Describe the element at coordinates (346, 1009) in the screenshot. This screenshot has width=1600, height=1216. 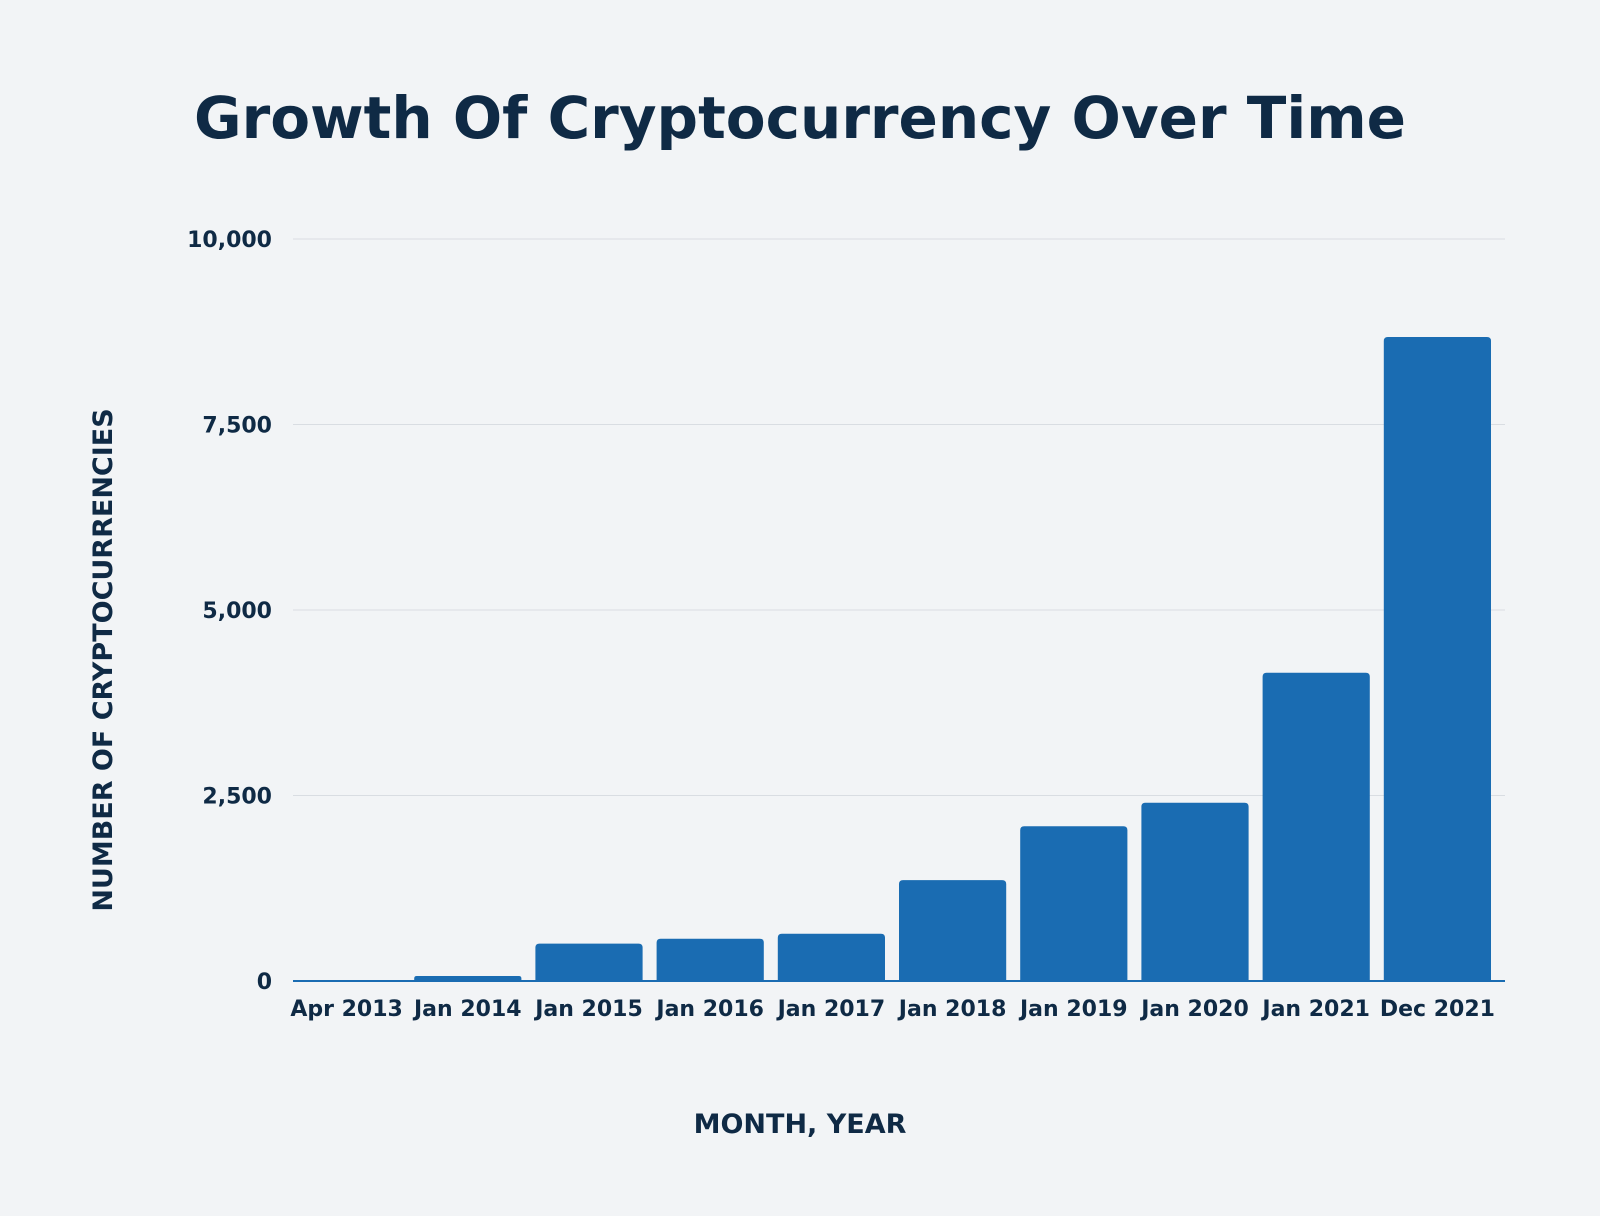
I see `x-tick-label: Apr 2013` at that location.